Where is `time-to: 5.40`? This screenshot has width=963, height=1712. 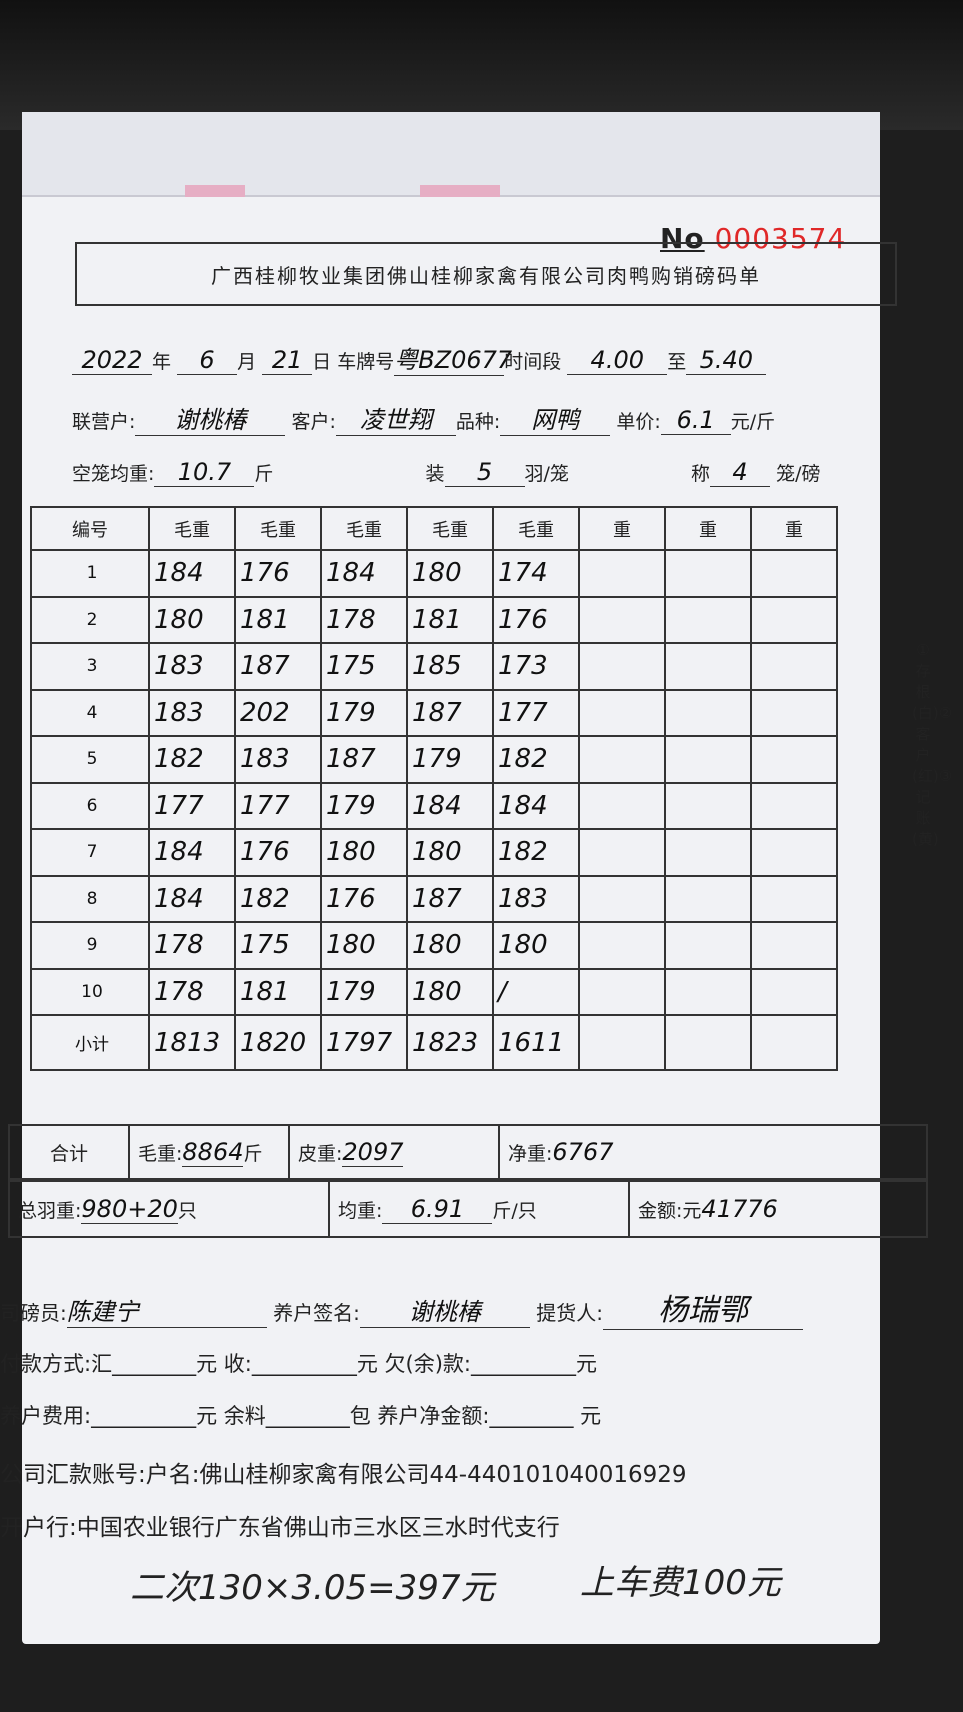 time-to: 5.40 is located at coordinates (726, 360).